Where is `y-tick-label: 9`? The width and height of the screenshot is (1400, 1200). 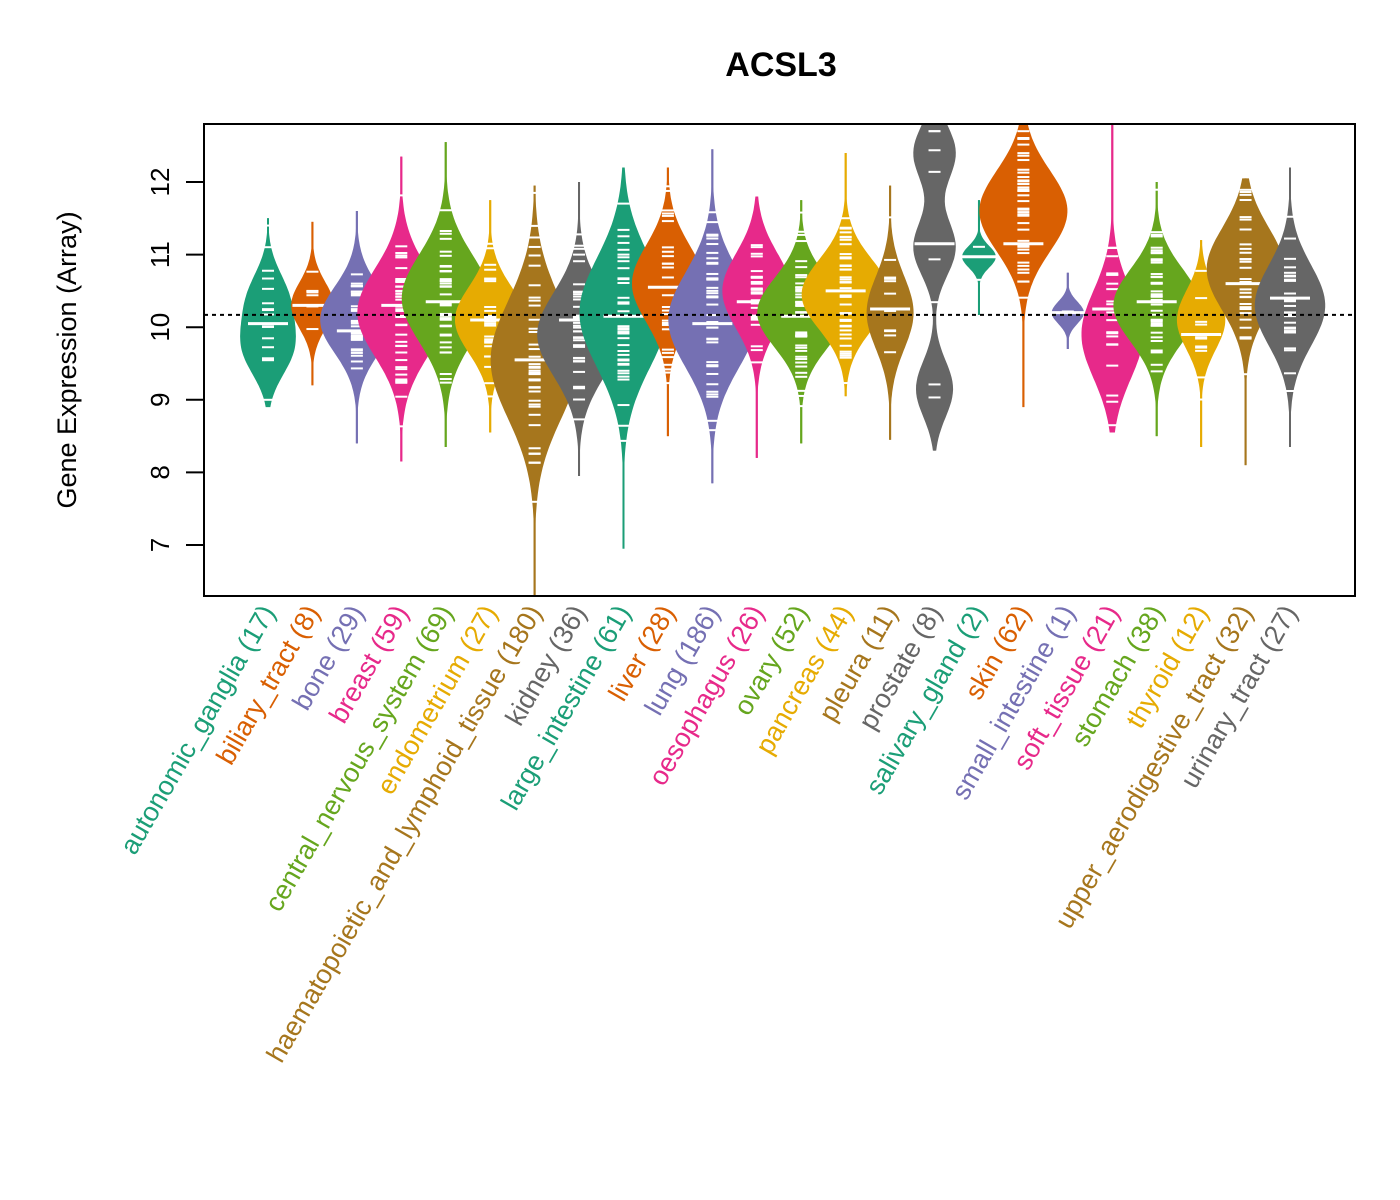 y-tick-label: 9 is located at coordinates (160, 400).